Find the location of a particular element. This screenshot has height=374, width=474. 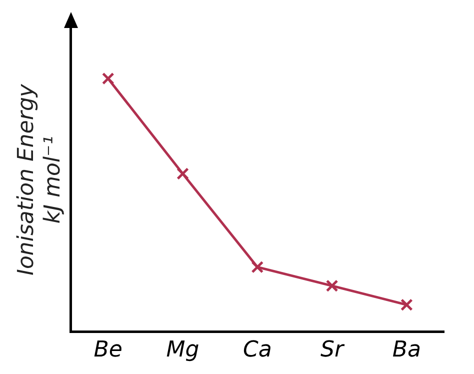

x-tick-label: Mg is located at coordinates (183, 350).